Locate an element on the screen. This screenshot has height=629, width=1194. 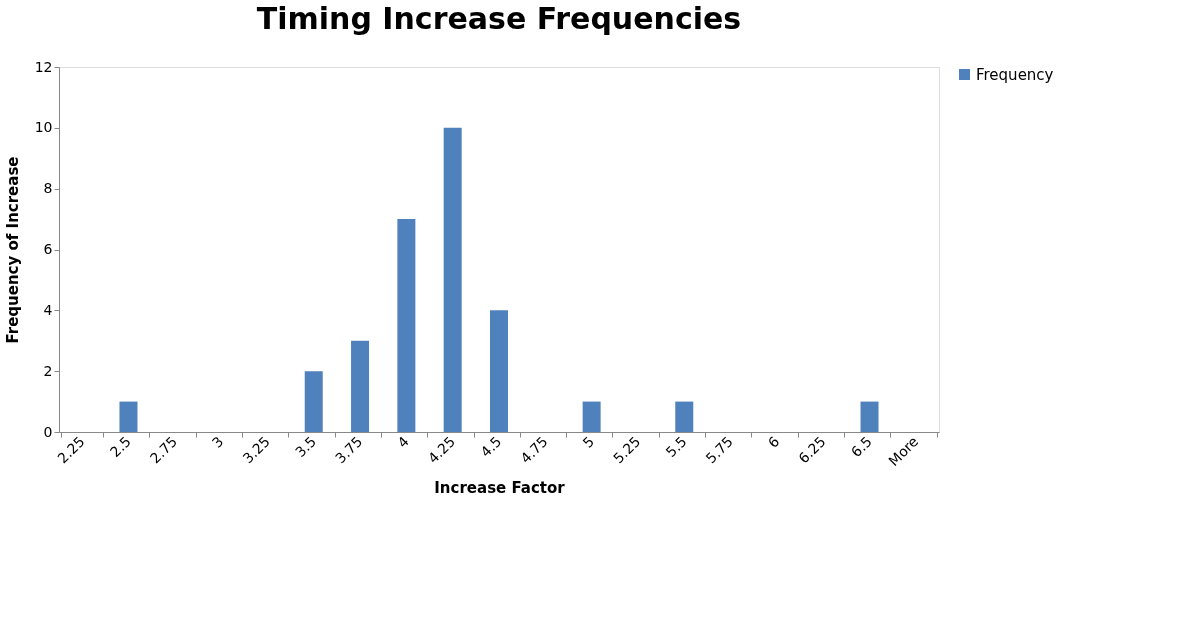
x-tick-label: 3.5 is located at coordinates (306, 447).